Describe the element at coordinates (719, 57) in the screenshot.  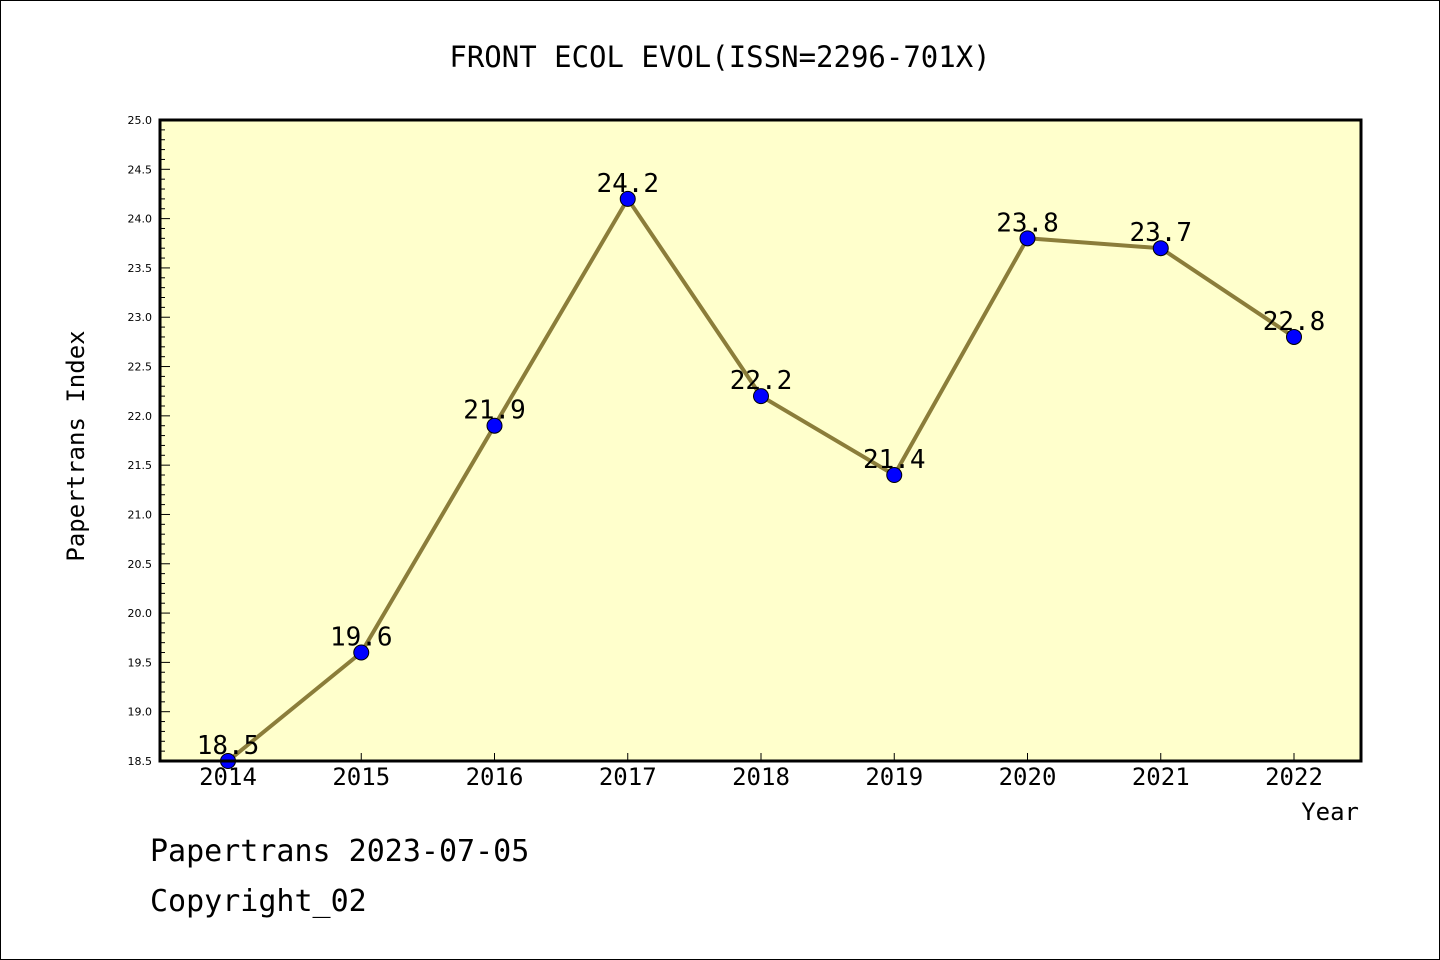
I see `chart-title: FRONT ECOL EVOL(ISSN=2296-701X)` at that location.